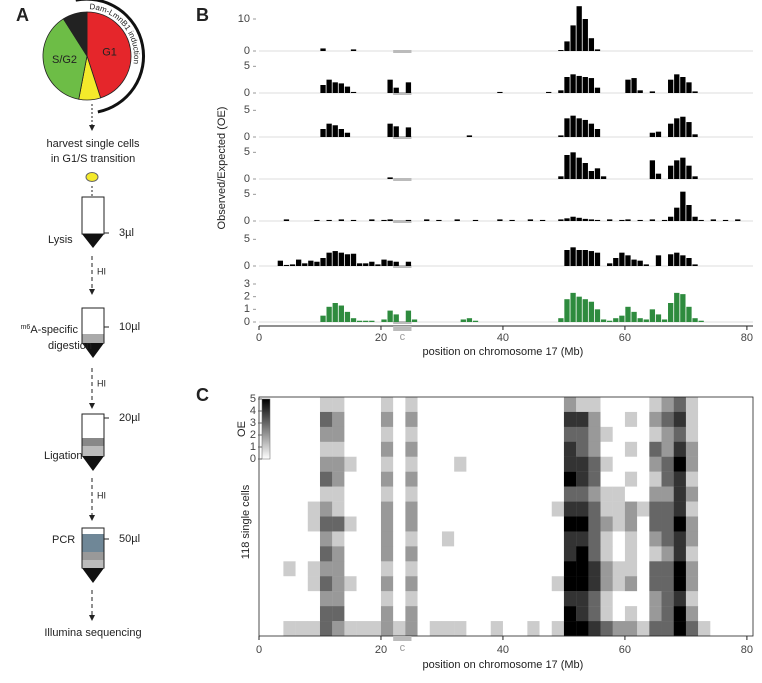  I want to click on centromere-label: c, so click(403, 648).